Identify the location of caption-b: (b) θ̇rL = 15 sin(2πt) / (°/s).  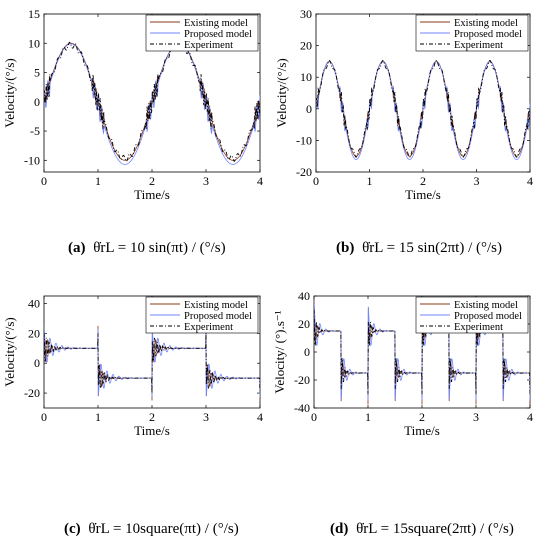
(419, 248).